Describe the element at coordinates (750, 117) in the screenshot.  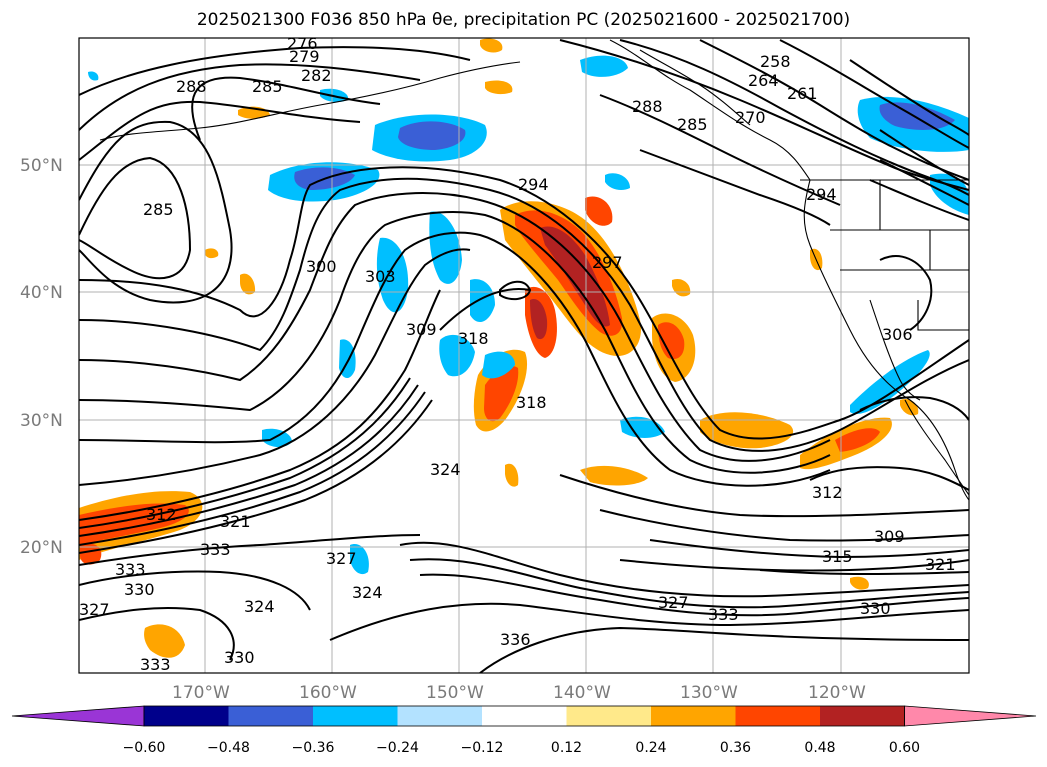
I see `contour-label: 270` at that location.